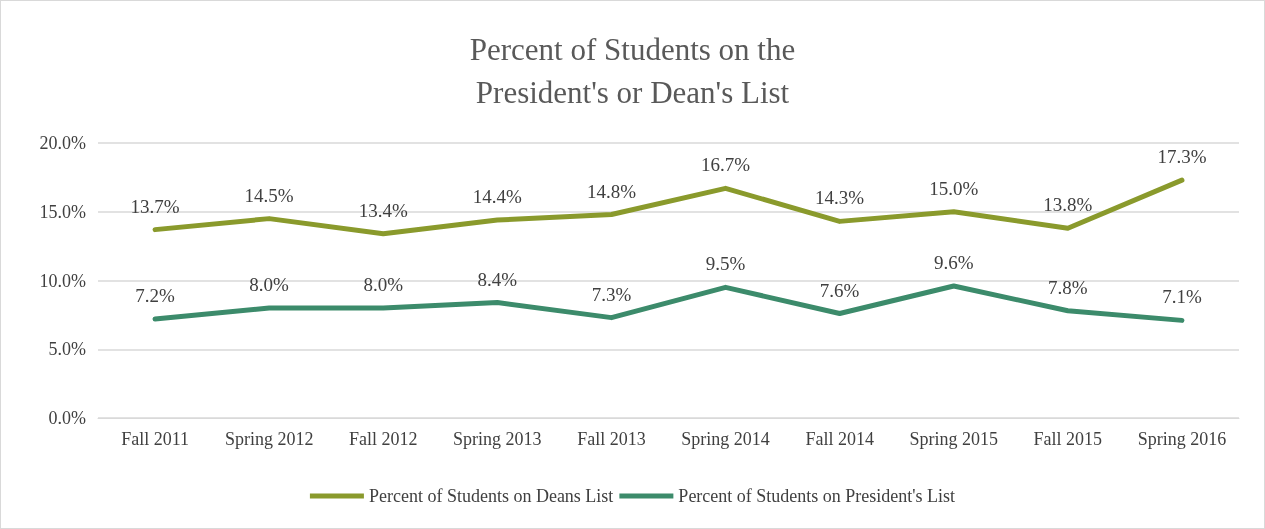  I want to click on data-label: 16.7%, so click(726, 165).